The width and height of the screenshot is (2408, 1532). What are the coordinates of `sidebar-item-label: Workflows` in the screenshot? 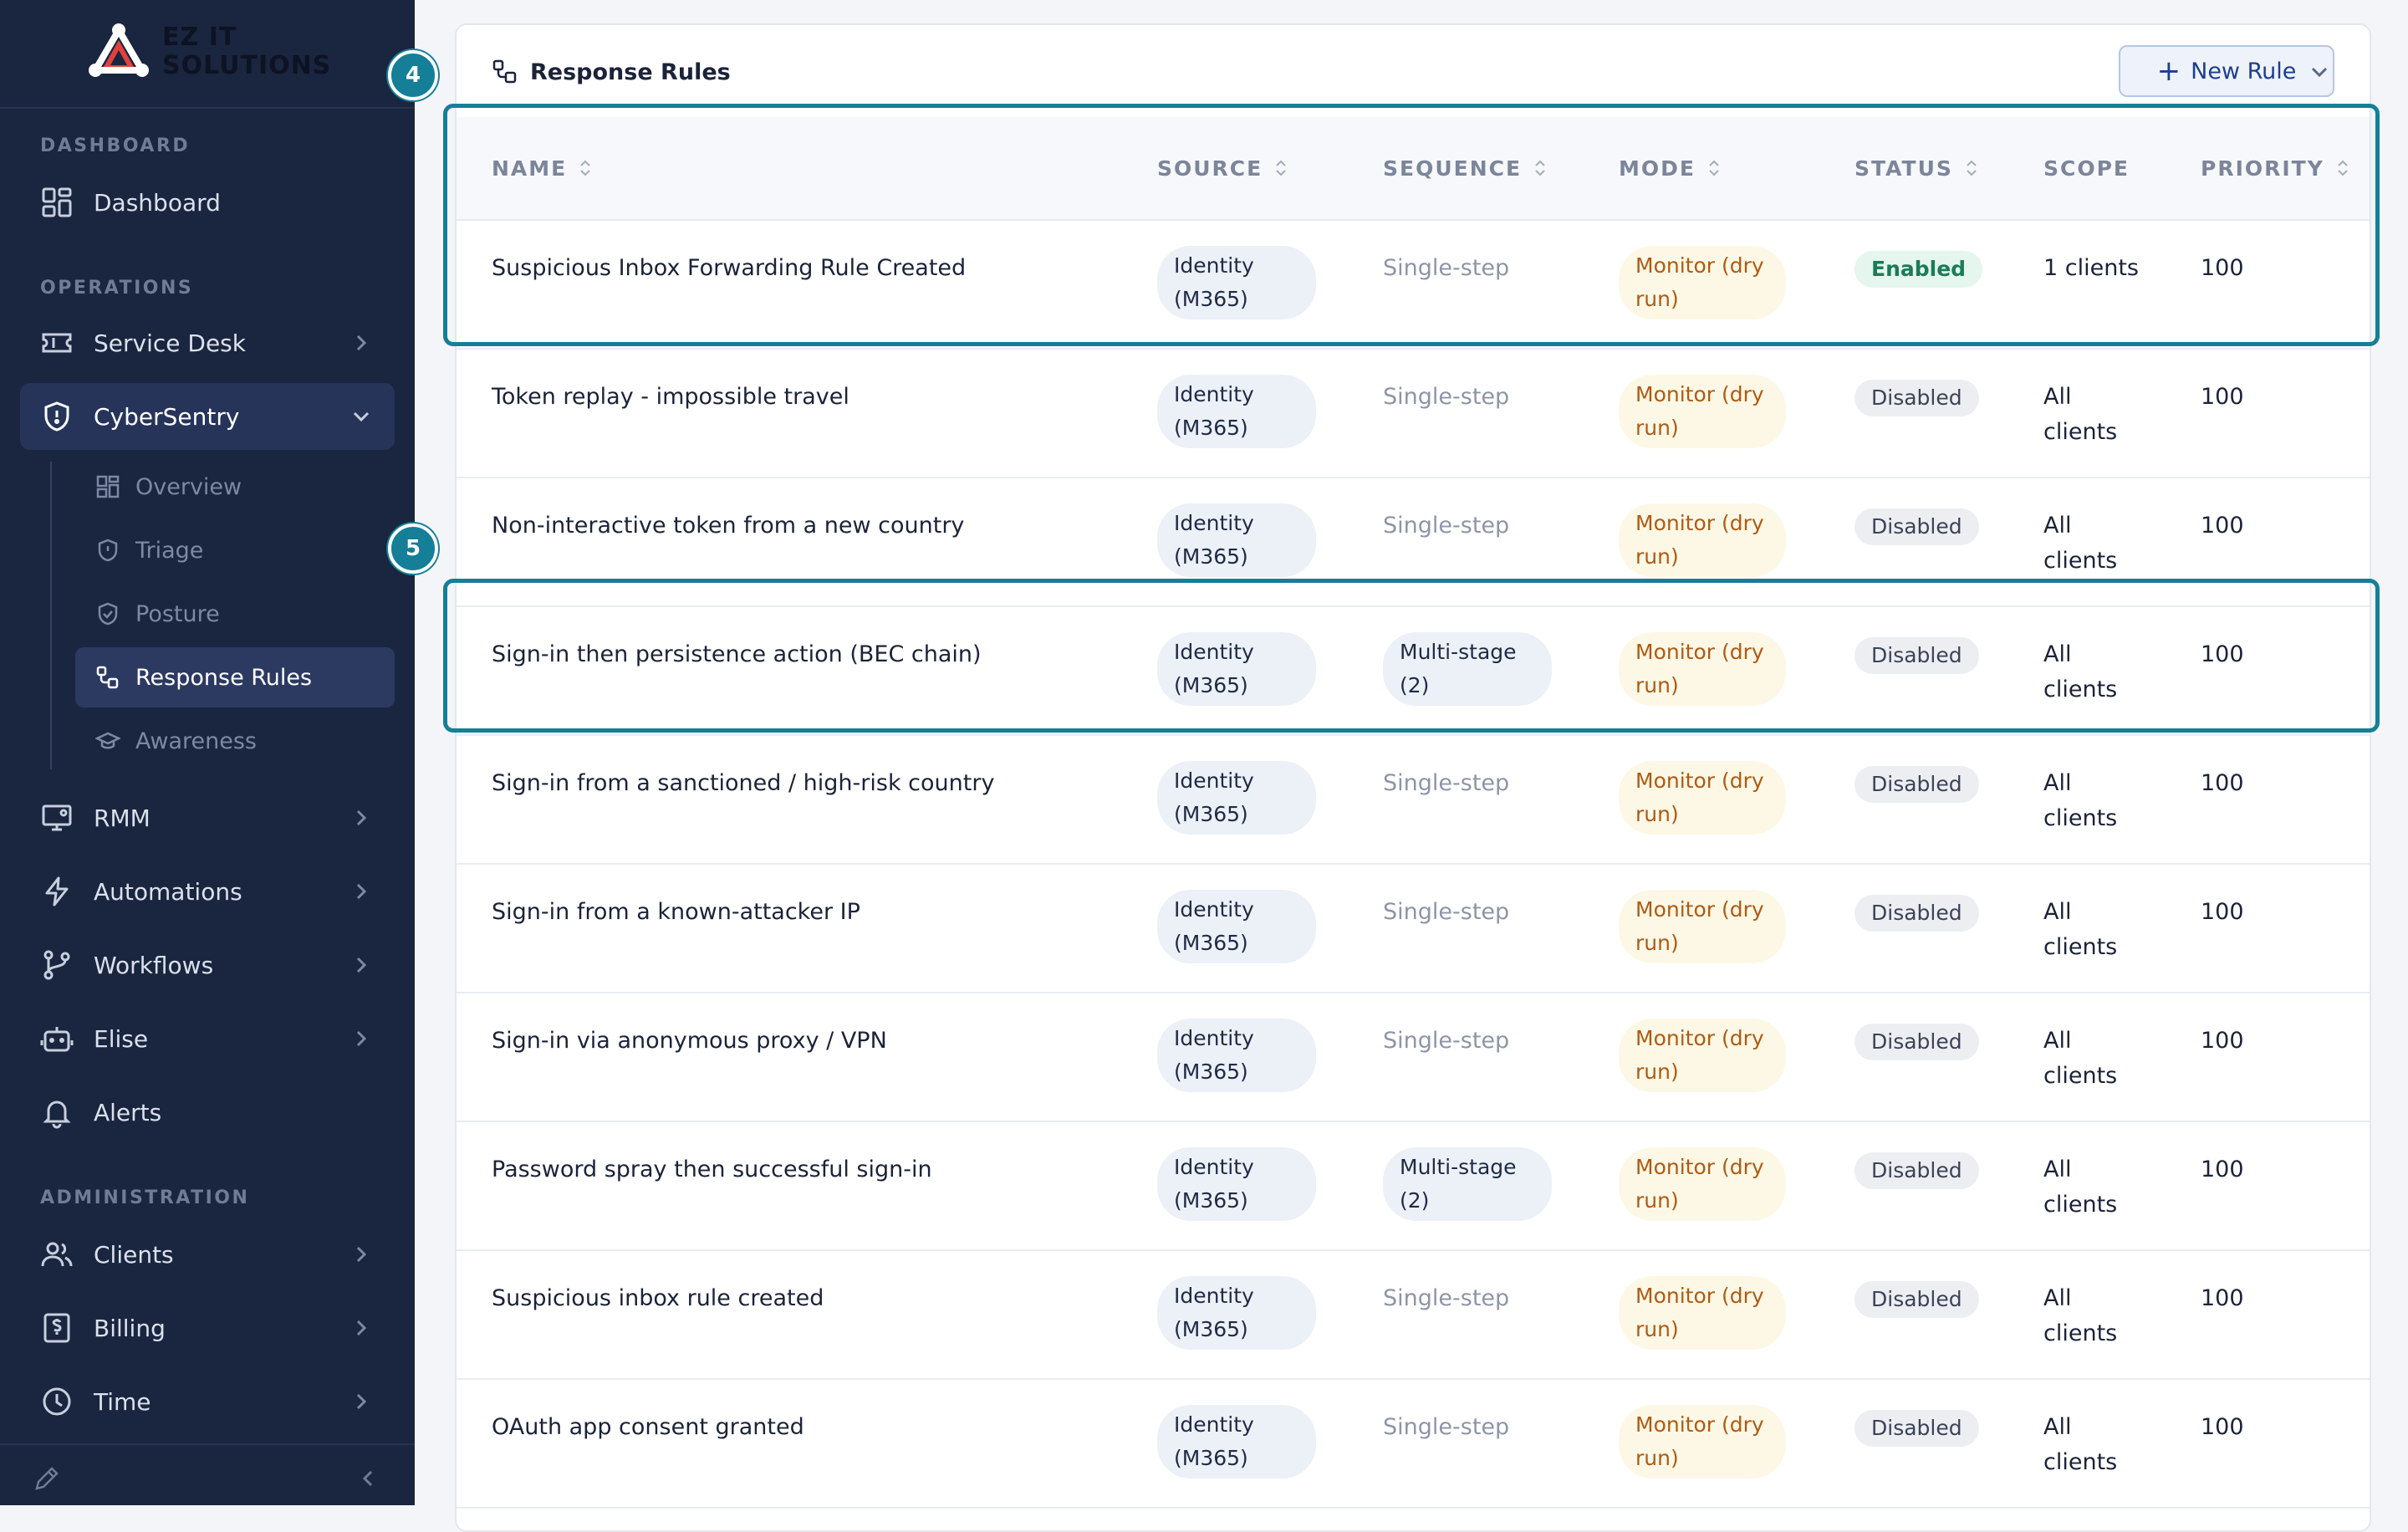 It's located at (154, 965).